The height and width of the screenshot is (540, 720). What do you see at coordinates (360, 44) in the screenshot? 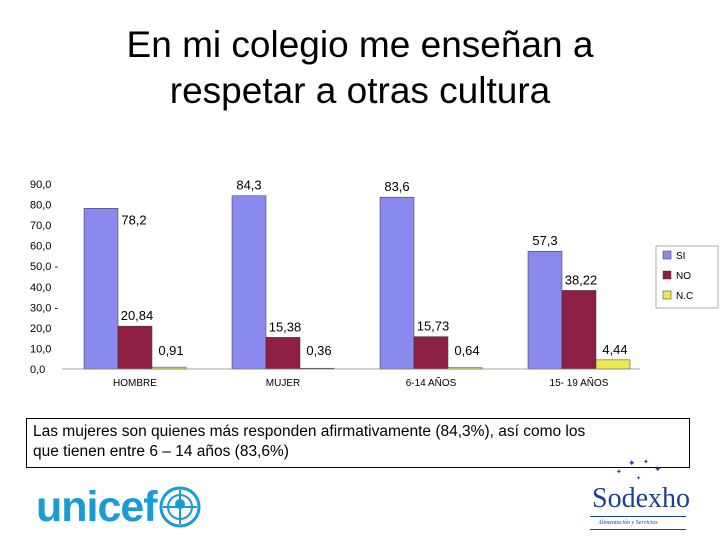
I see `title-line-1: En mi colegio me enseñan a` at bounding box center [360, 44].